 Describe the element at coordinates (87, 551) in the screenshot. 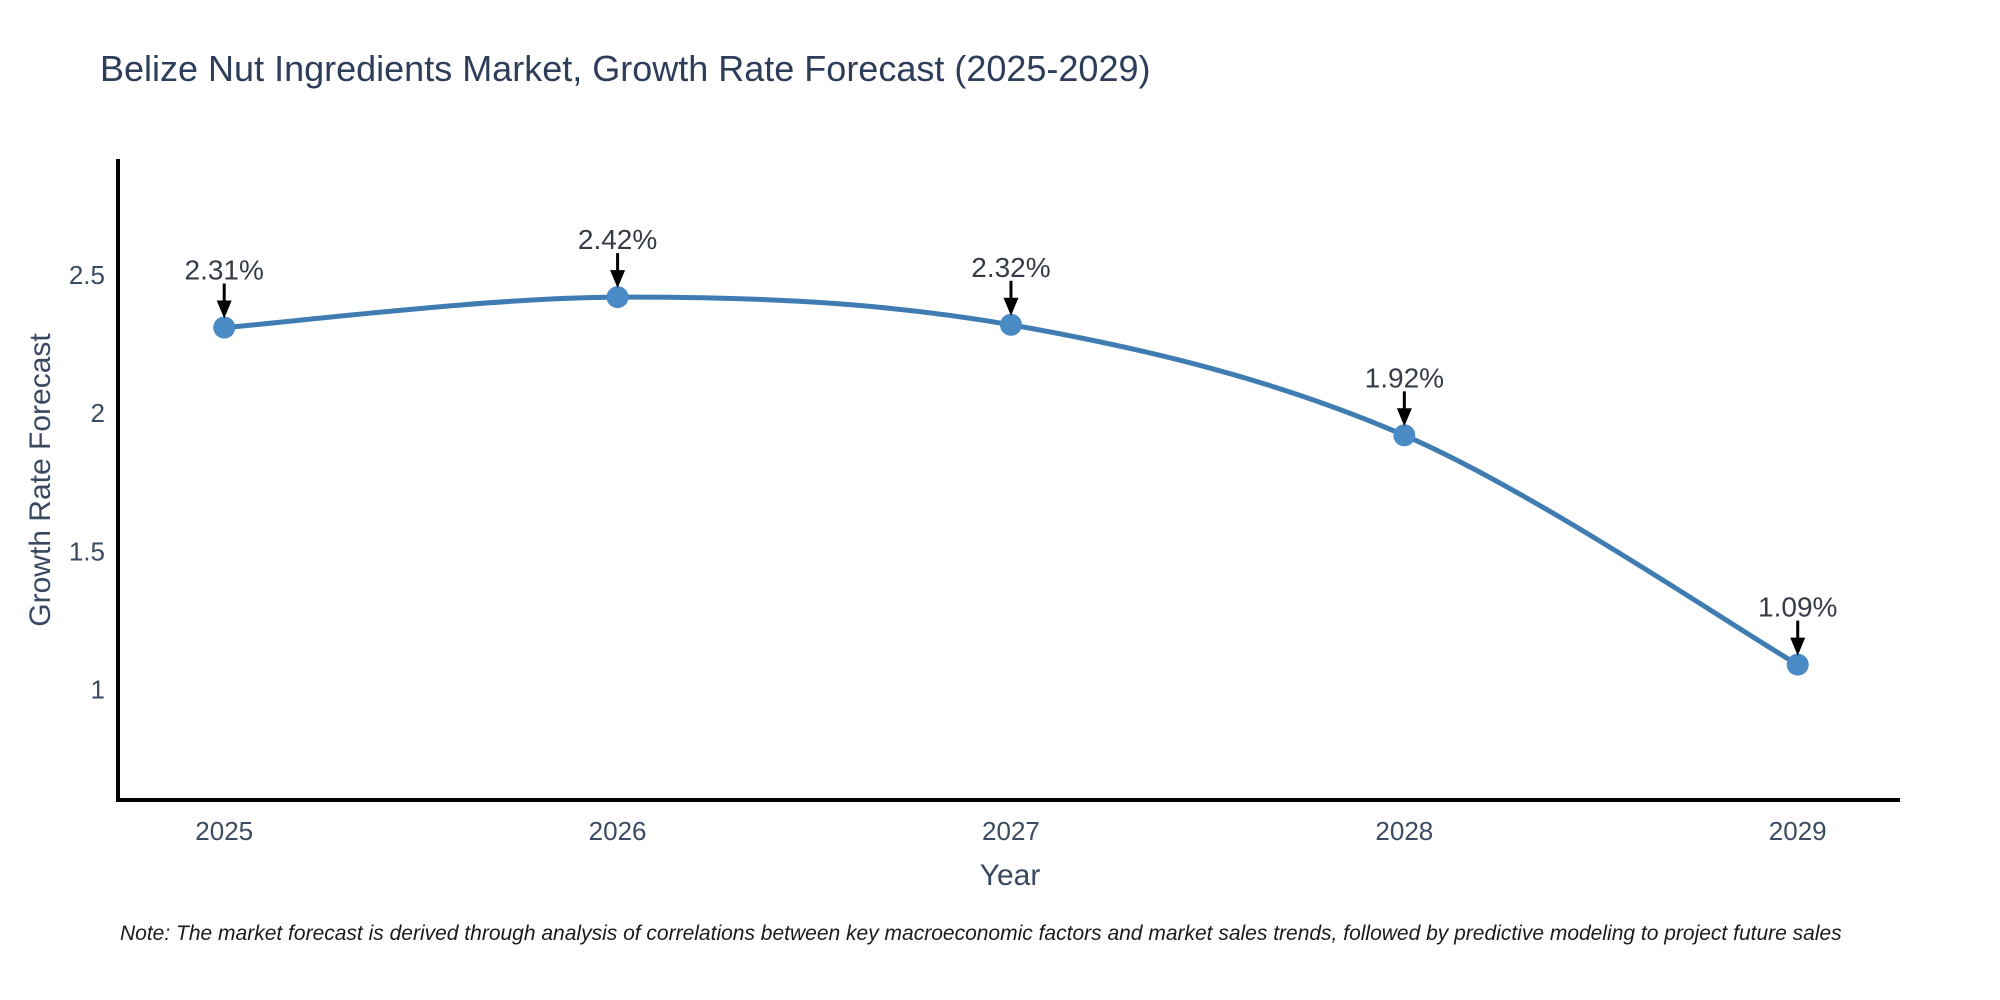

I see `y-tick-label: 1.5` at that location.